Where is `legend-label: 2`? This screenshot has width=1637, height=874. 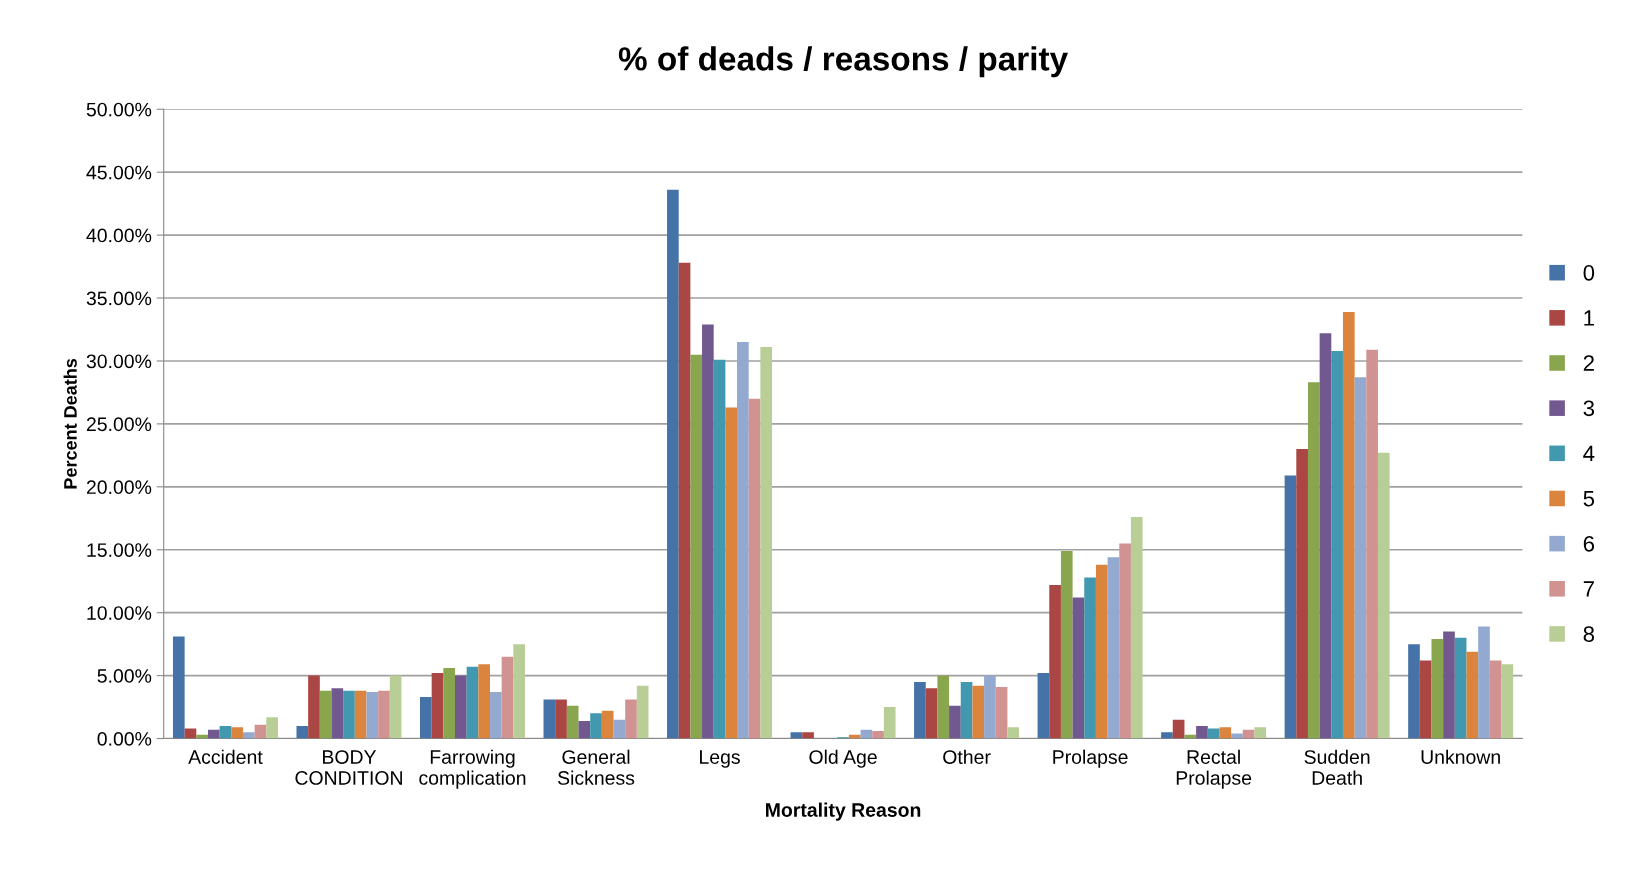
legend-label: 2 is located at coordinates (1588, 363).